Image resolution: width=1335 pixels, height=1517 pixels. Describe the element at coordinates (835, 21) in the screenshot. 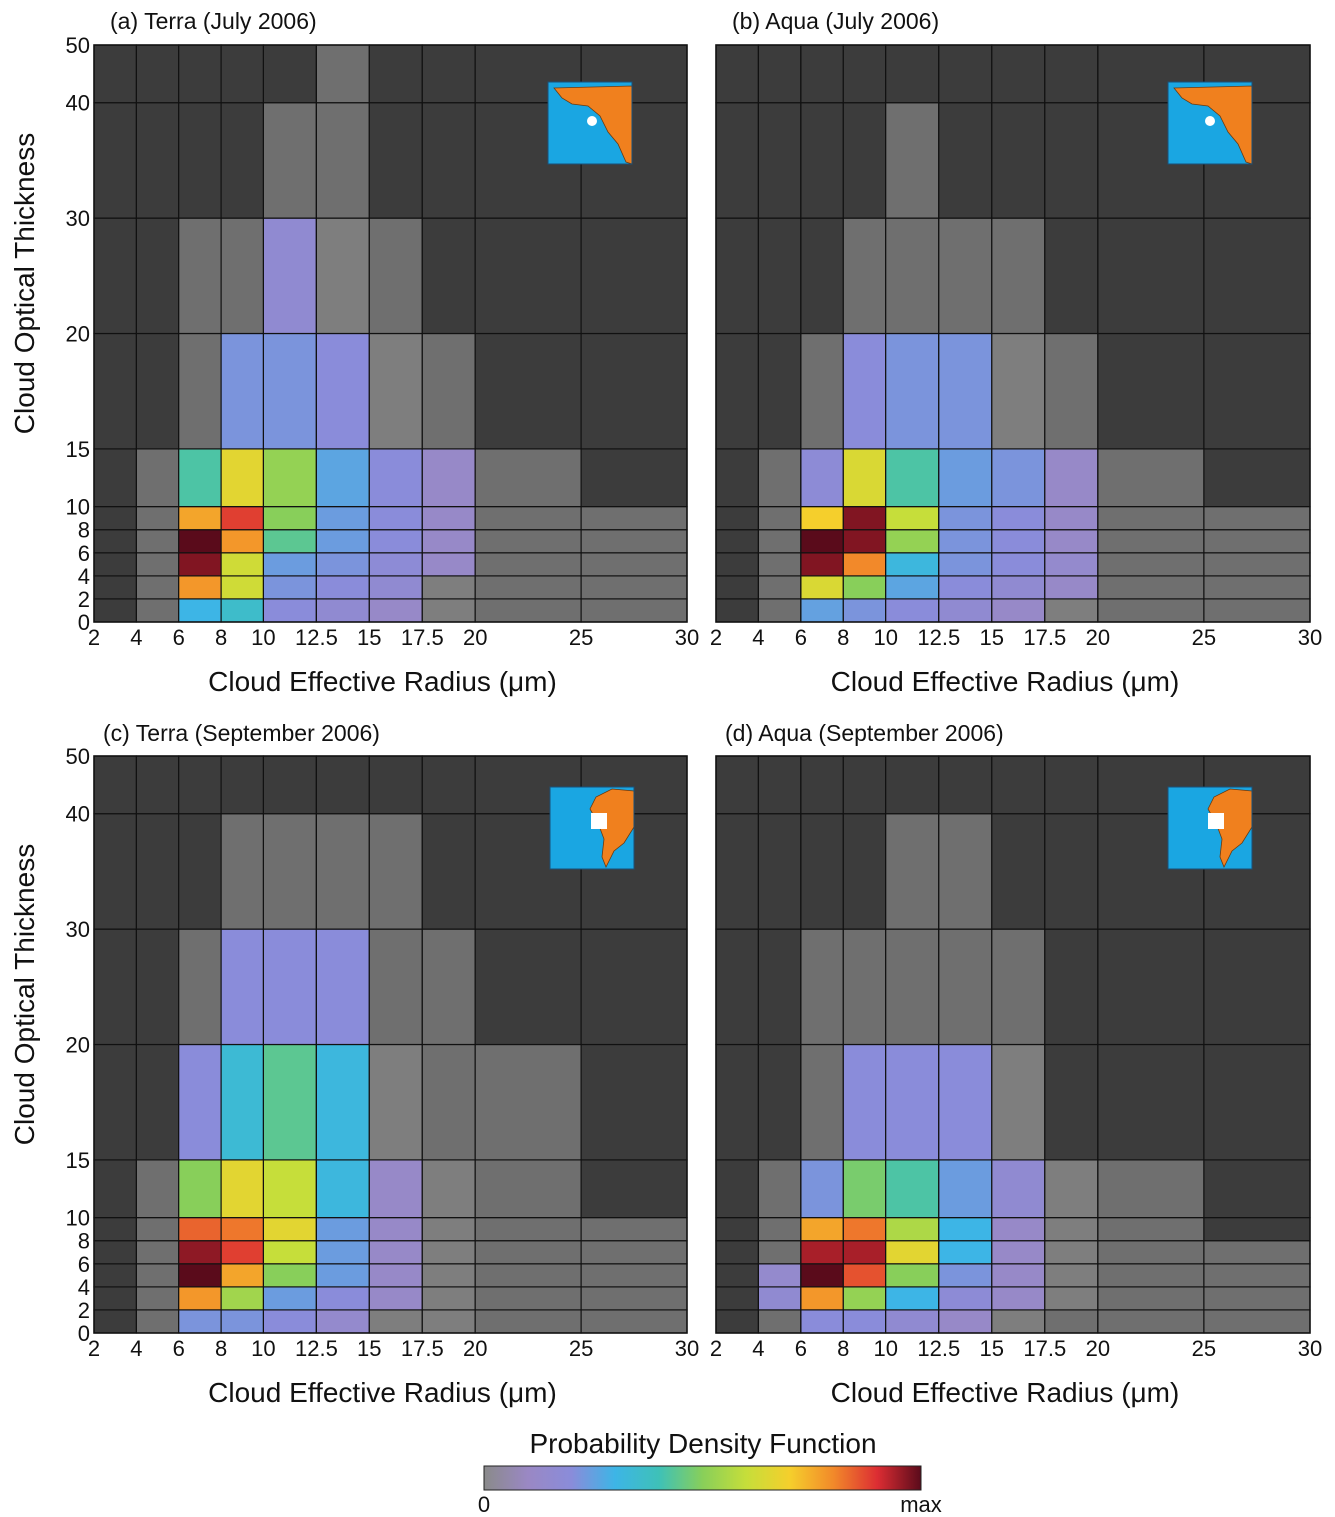

I see `panel-title: (b) Aqua (July 2006)` at that location.